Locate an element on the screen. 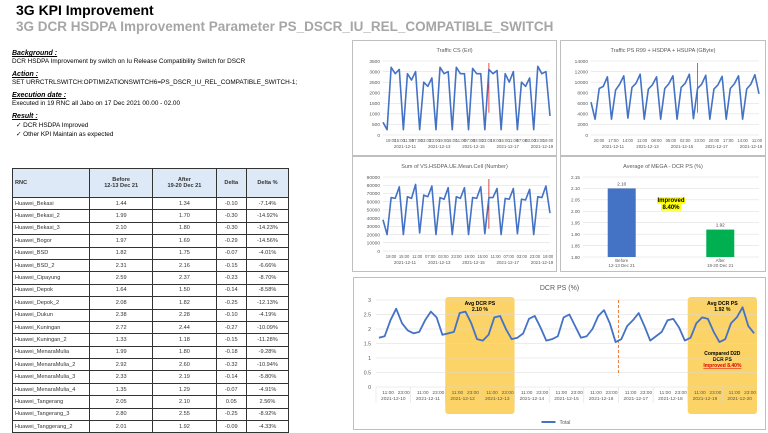  action-label: Action : is located at coordinates (25, 74).